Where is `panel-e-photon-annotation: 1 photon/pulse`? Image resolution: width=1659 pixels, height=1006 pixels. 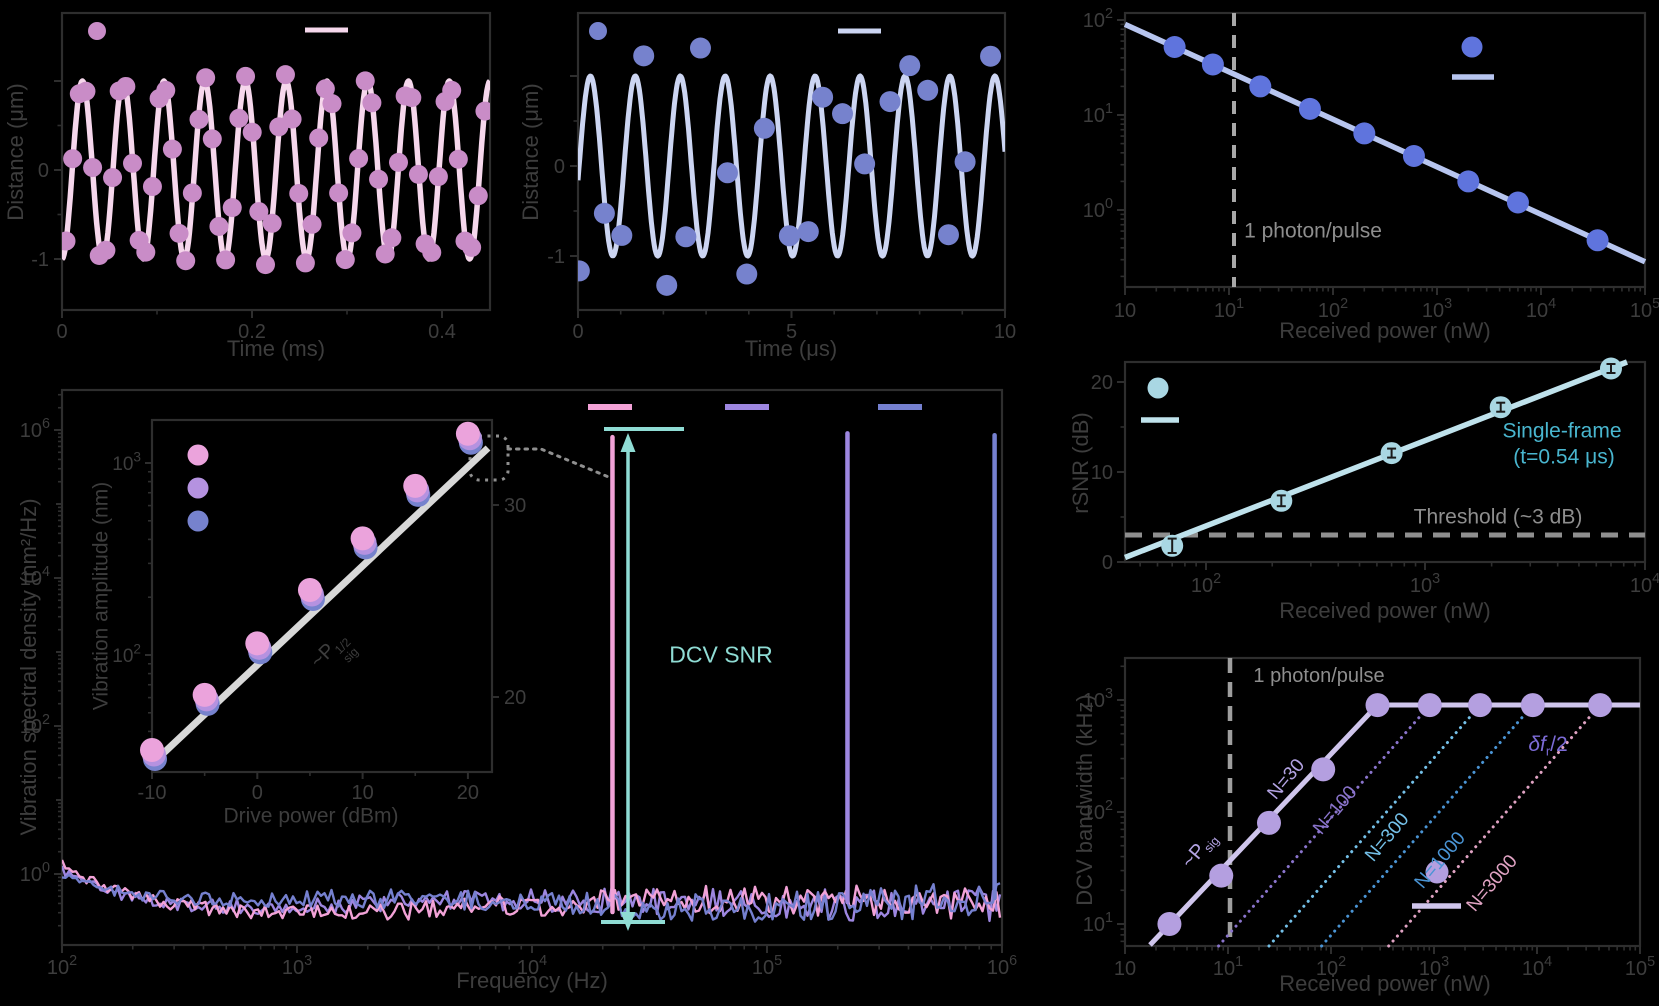 panel-e-photon-annotation: 1 photon/pulse is located at coordinates (1319, 676).